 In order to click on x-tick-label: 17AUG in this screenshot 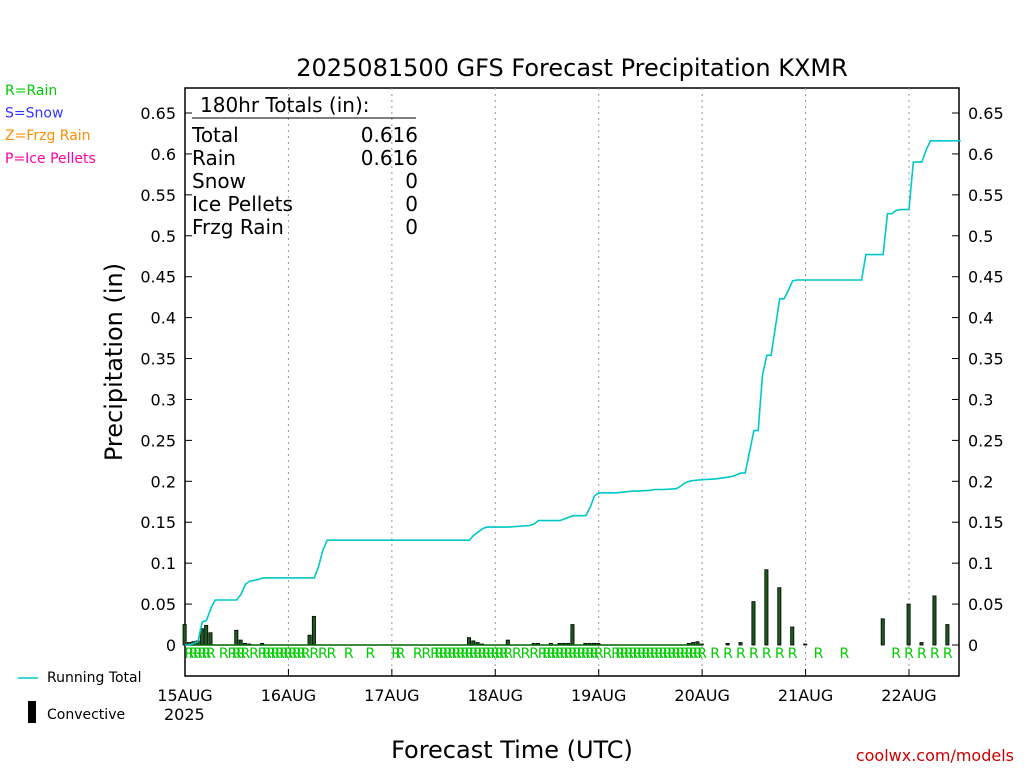, I will do `click(391, 695)`.